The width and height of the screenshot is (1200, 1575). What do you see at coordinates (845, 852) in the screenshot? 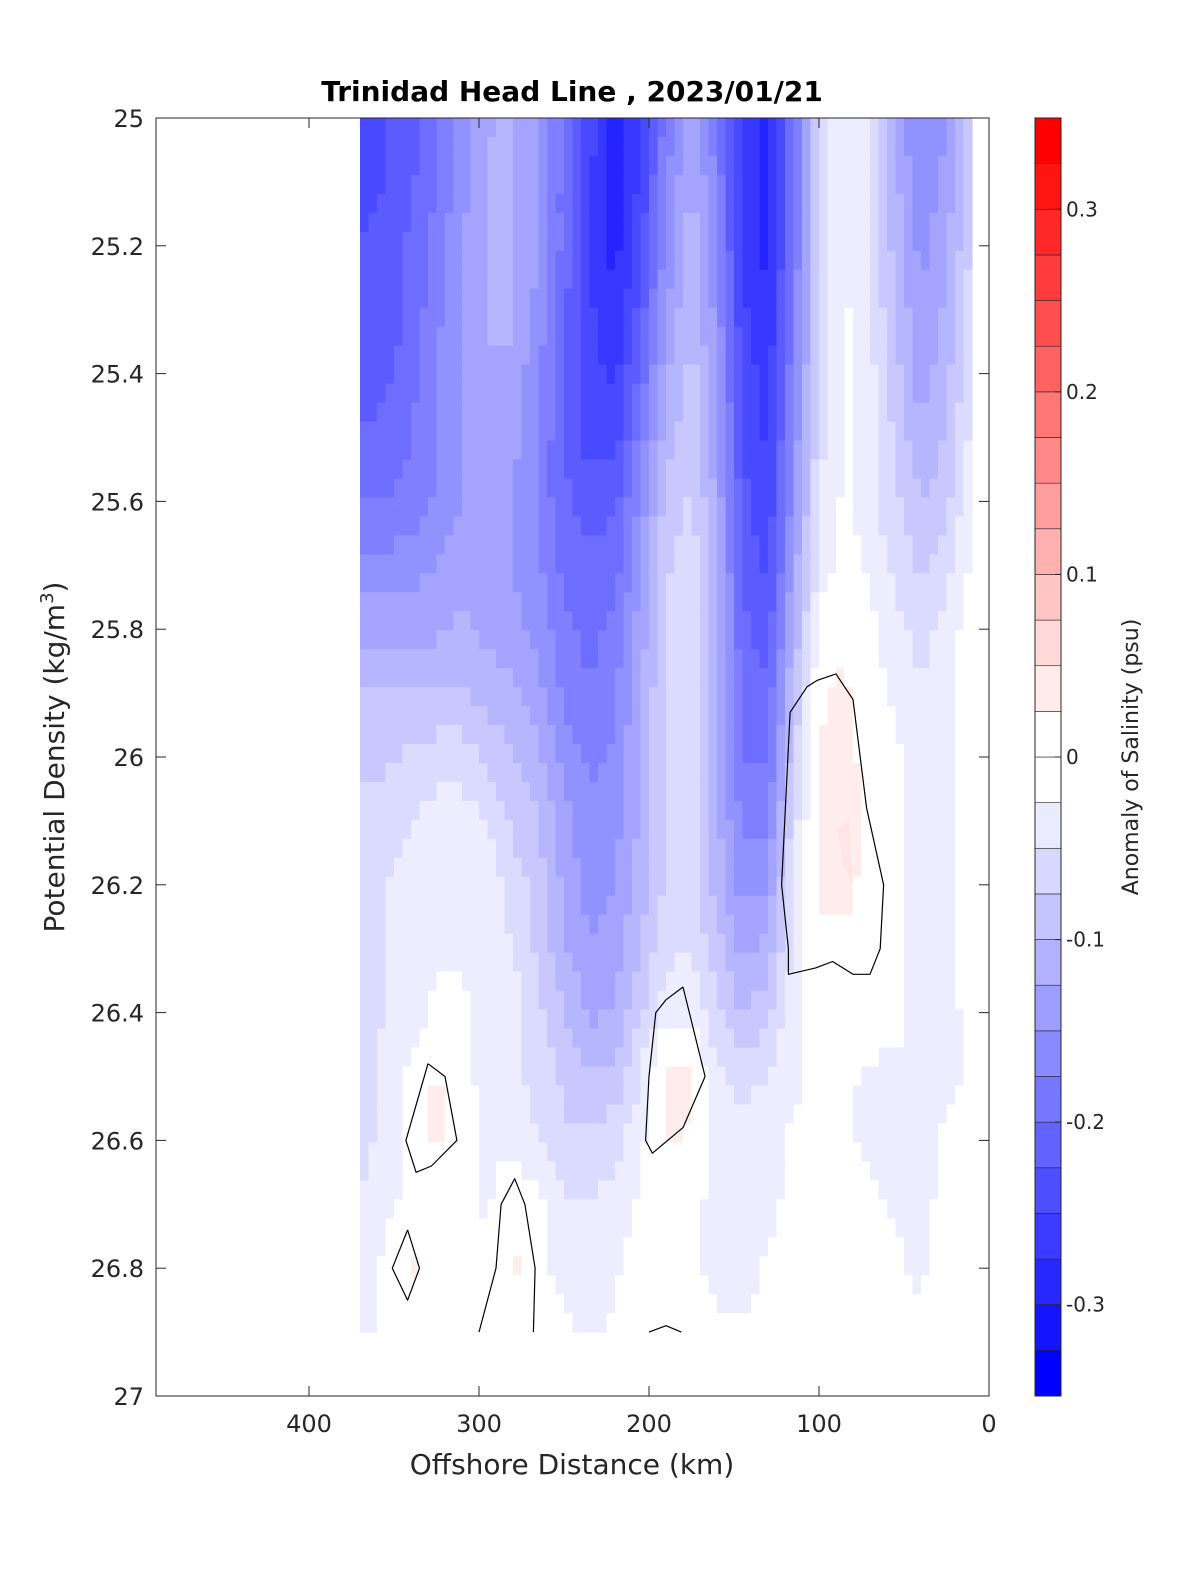
I see `positive-anomaly-patch` at bounding box center [845, 852].